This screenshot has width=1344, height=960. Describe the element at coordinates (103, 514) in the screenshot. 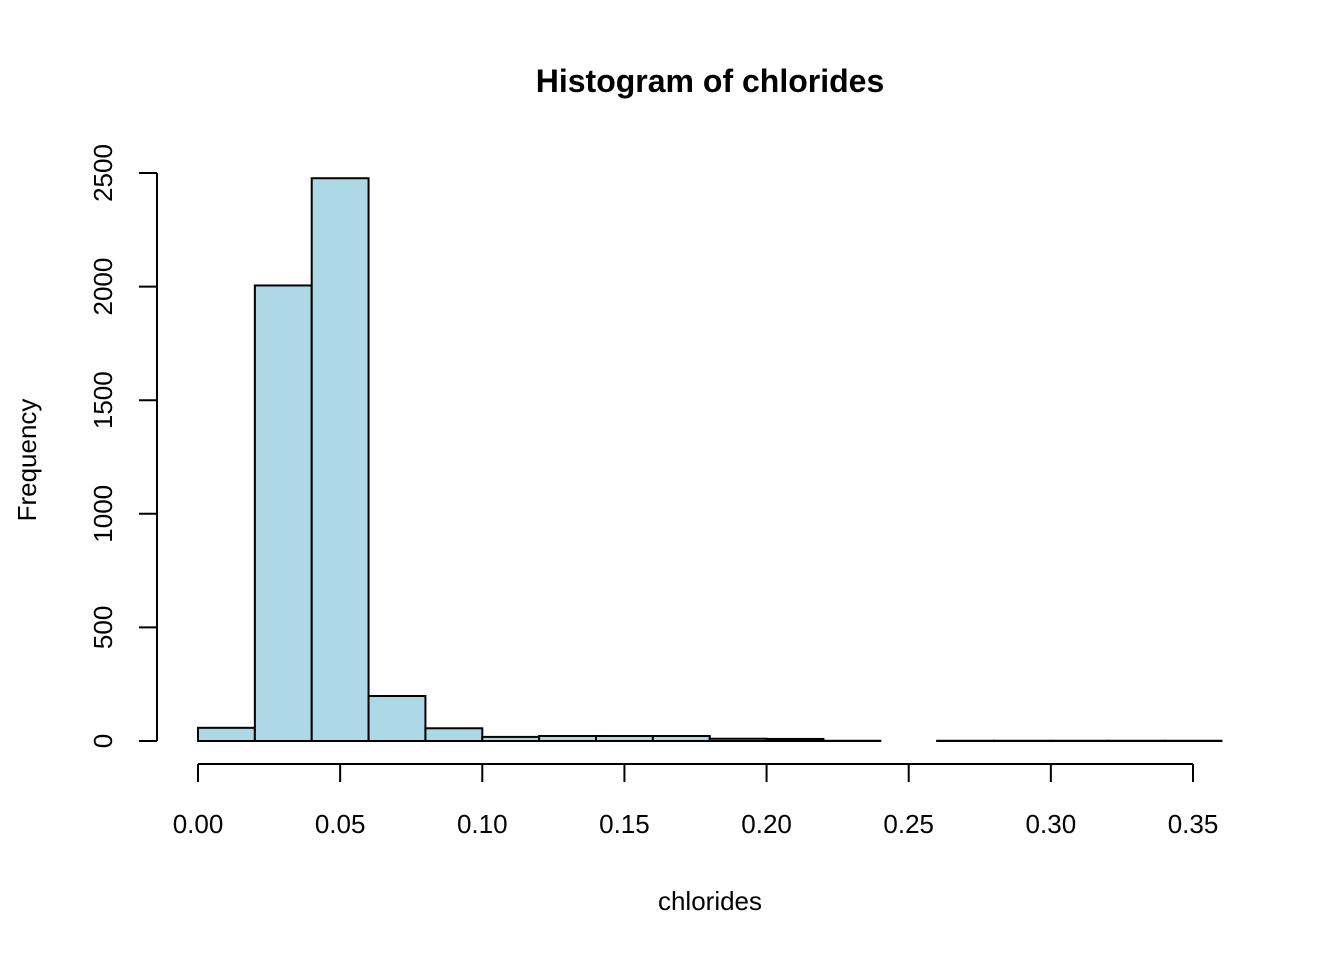

I see `y-tick-label: 1000` at that location.